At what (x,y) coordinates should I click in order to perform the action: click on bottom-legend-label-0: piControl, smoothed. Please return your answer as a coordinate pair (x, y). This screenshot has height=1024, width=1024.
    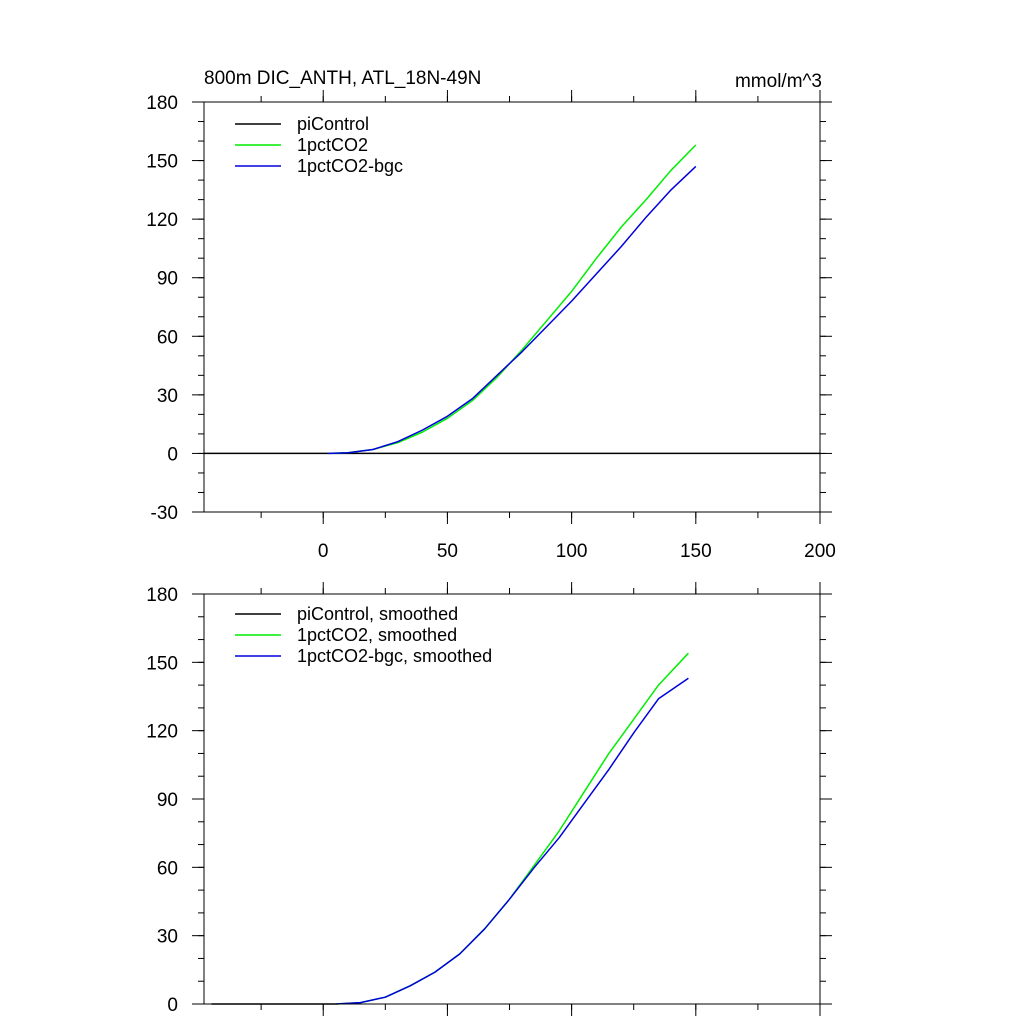
    Looking at the image, I should click on (377, 614).